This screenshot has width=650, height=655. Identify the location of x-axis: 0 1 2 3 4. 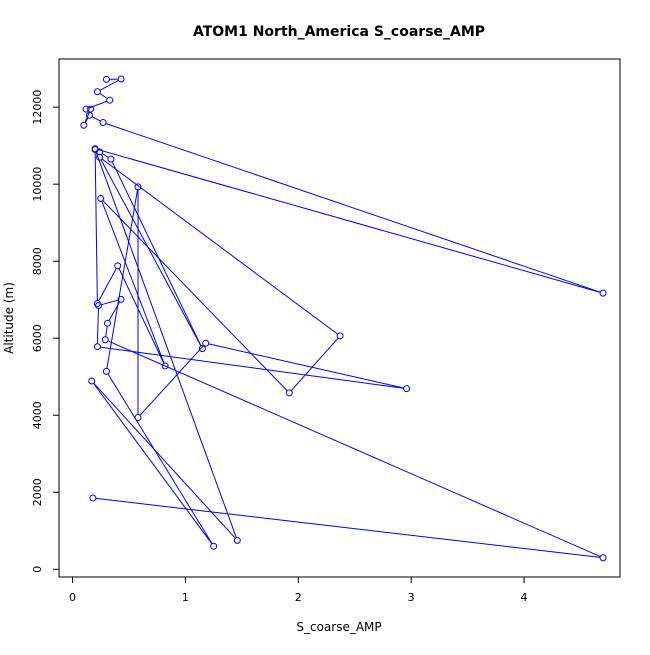
(298, 590).